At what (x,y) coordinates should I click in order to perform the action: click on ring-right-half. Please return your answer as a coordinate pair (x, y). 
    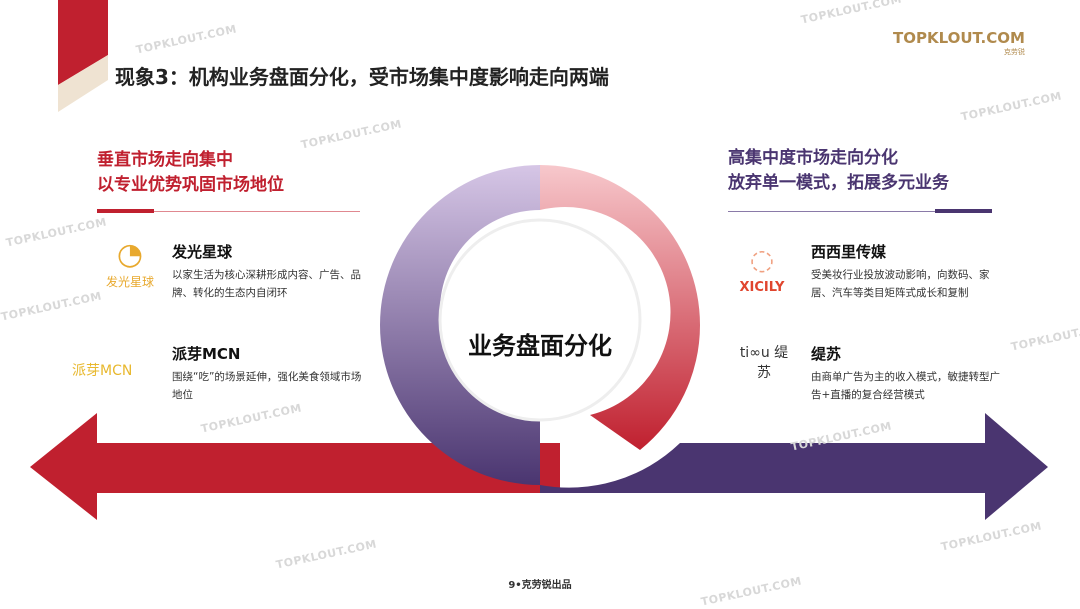
    Looking at the image, I should click on (620, 307).